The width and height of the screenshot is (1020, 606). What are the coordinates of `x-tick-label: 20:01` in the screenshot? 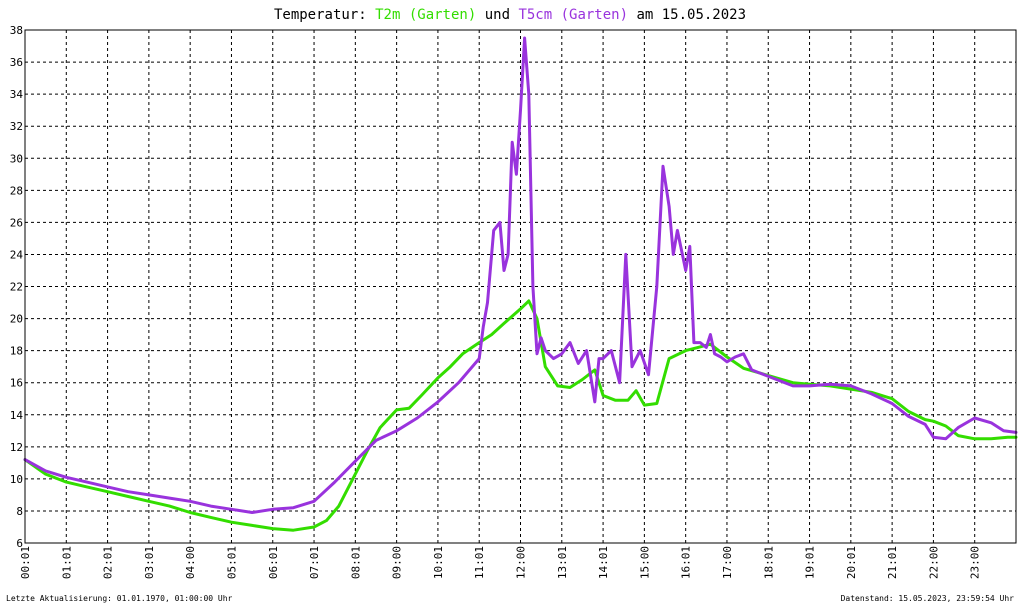 It's located at (851, 562).